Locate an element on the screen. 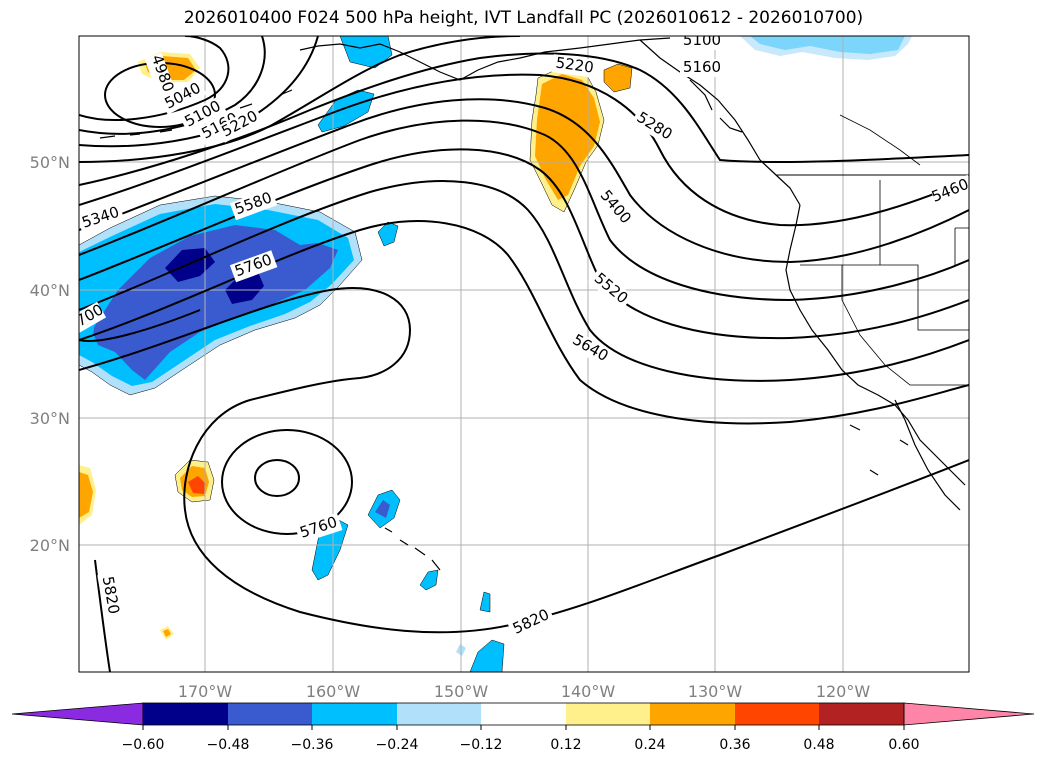 The height and width of the screenshot is (765, 1047). colorbar-tick-label: 0.36 is located at coordinates (734, 745).